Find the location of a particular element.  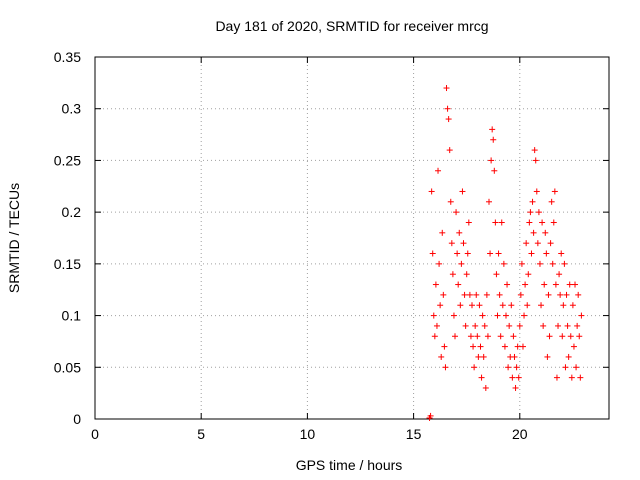

y-tick-label: 0.35 is located at coordinates (67, 57).